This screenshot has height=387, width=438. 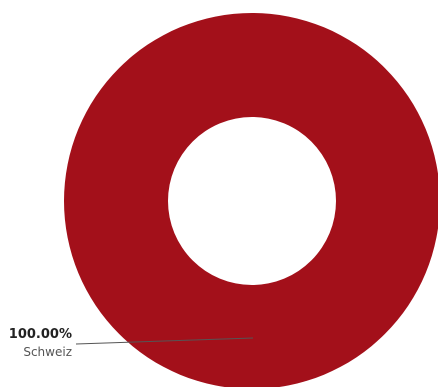 I want to click on slice-percent-label: 100.00%, so click(x=40, y=334).